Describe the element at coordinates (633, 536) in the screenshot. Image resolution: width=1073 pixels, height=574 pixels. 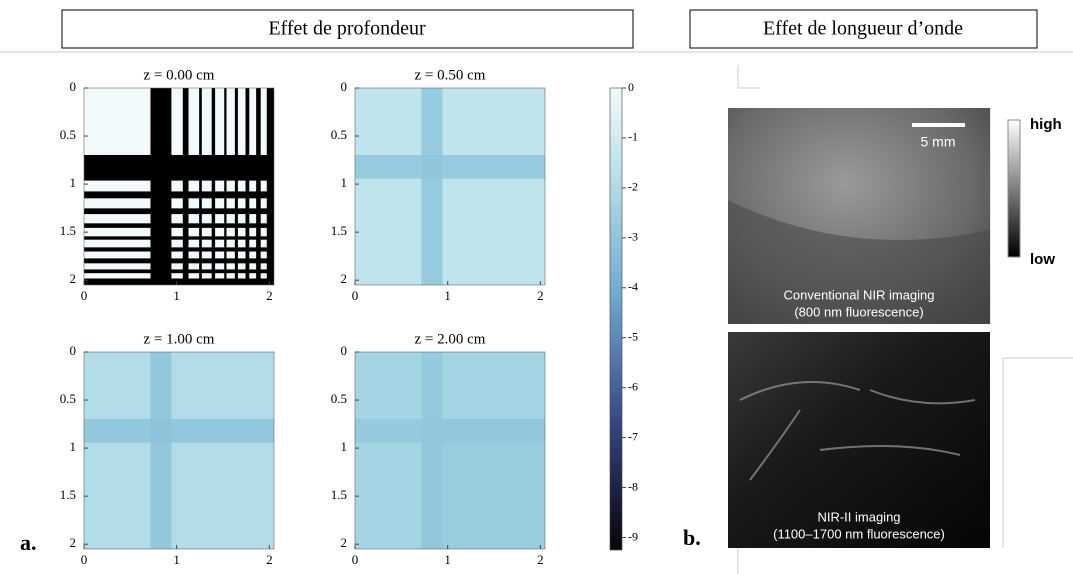
I see `colorbar-tick-label: -9` at that location.